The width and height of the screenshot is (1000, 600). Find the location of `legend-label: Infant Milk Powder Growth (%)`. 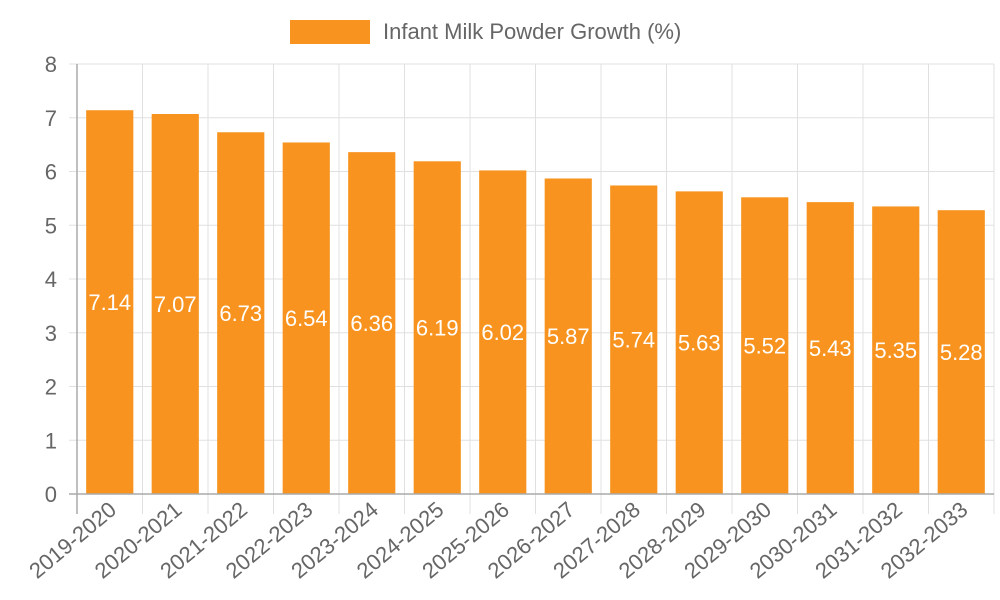

legend-label: Infant Milk Powder Growth (%) is located at coordinates (532, 31).